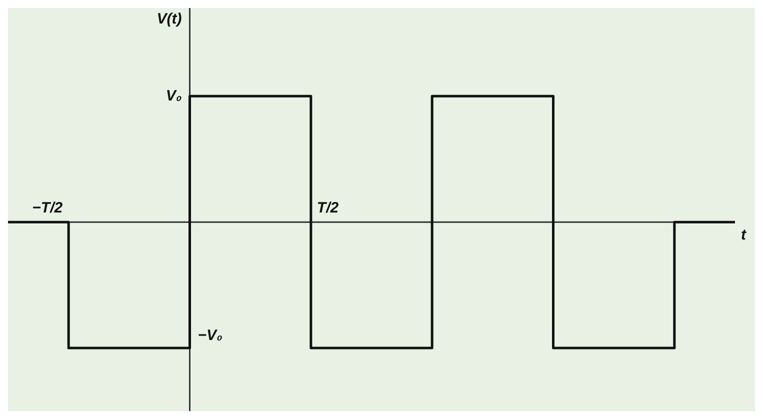 This screenshot has width=763, height=419. What do you see at coordinates (328, 208) in the screenshot?
I see `annotation: T/2` at bounding box center [328, 208].